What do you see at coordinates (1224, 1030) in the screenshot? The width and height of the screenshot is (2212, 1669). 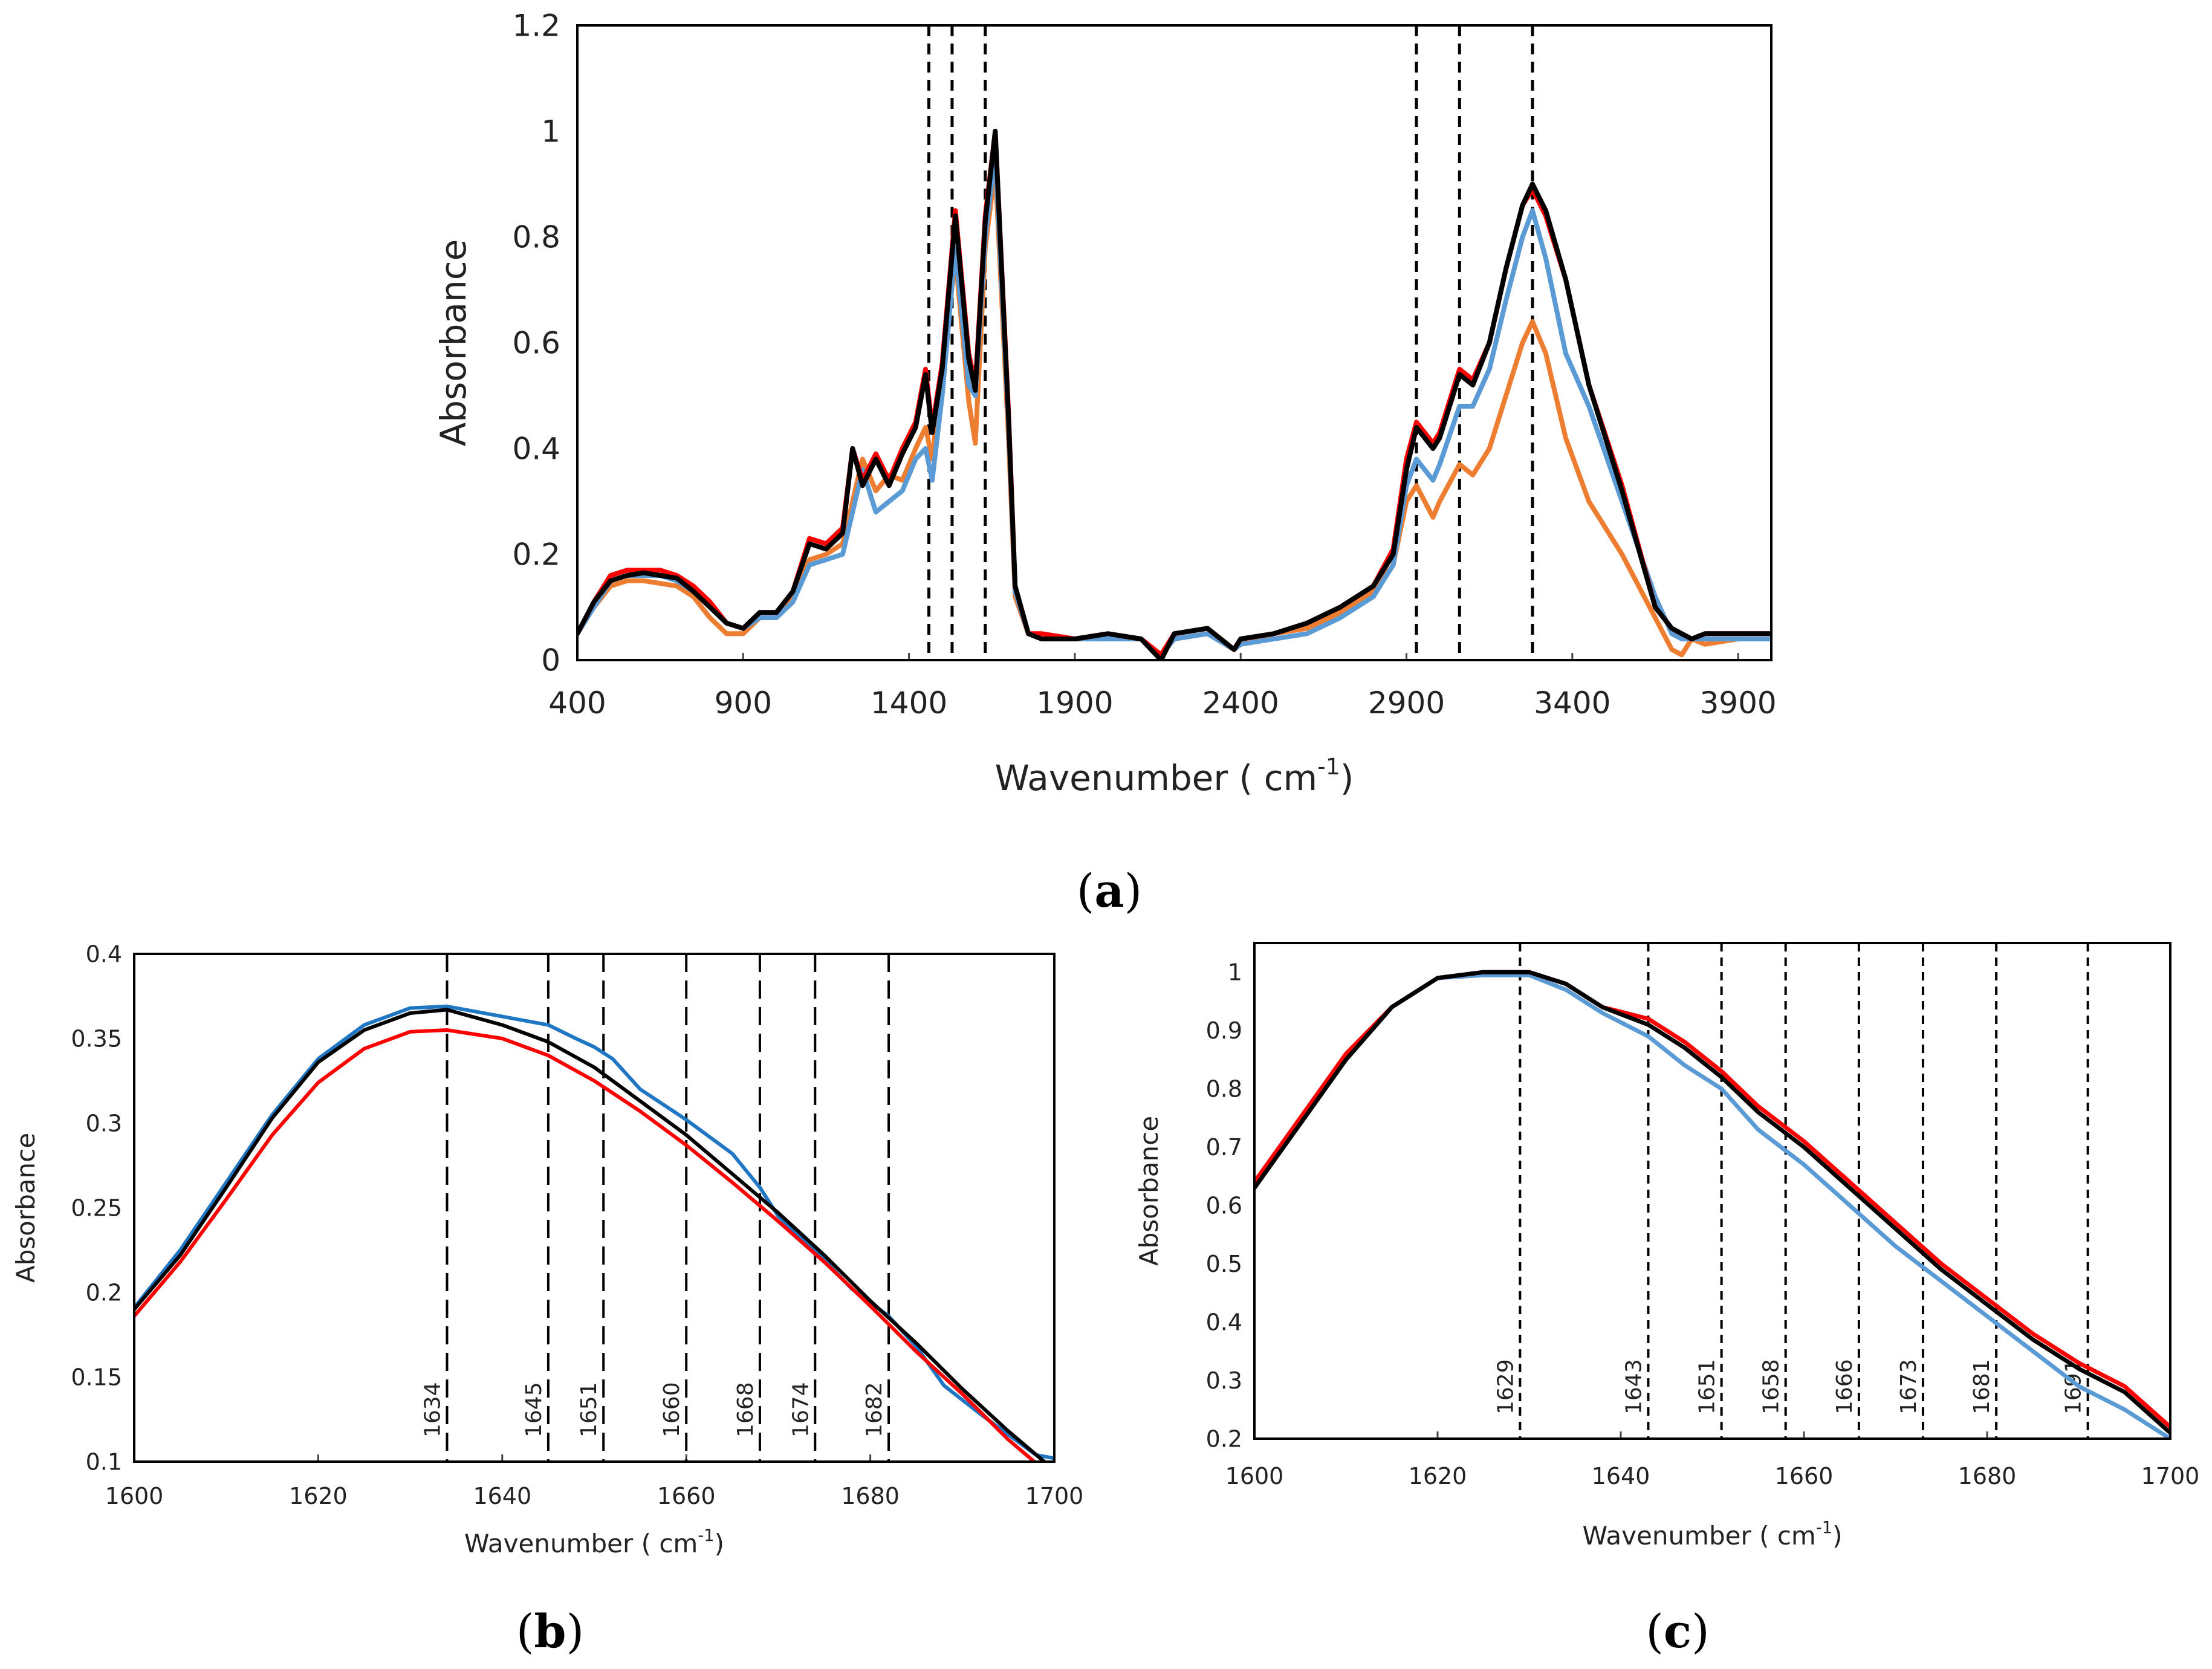 I see `y-tick-label: 0.9` at bounding box center [1224, 1030].